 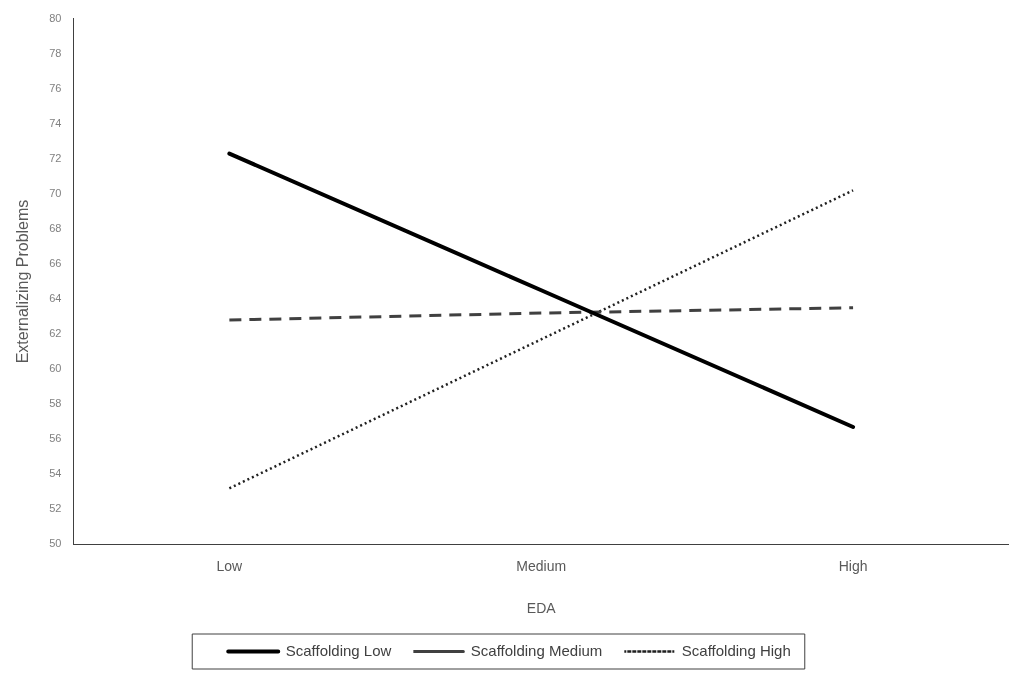 What do you see at coordinates (230, 565) in the screenshot?
I see `x-tick-label: Low` at bounding box center [230, 565].